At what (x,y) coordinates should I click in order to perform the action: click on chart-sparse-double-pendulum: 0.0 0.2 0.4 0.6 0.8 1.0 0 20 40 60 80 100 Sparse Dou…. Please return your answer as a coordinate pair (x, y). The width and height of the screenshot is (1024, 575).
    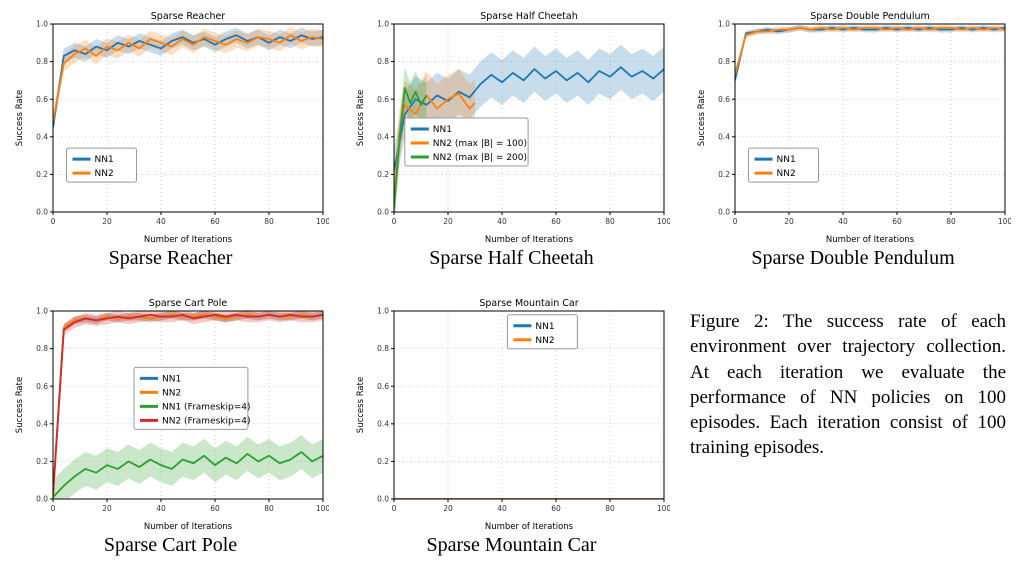
    Looking at the image, I should click on (854, 127).